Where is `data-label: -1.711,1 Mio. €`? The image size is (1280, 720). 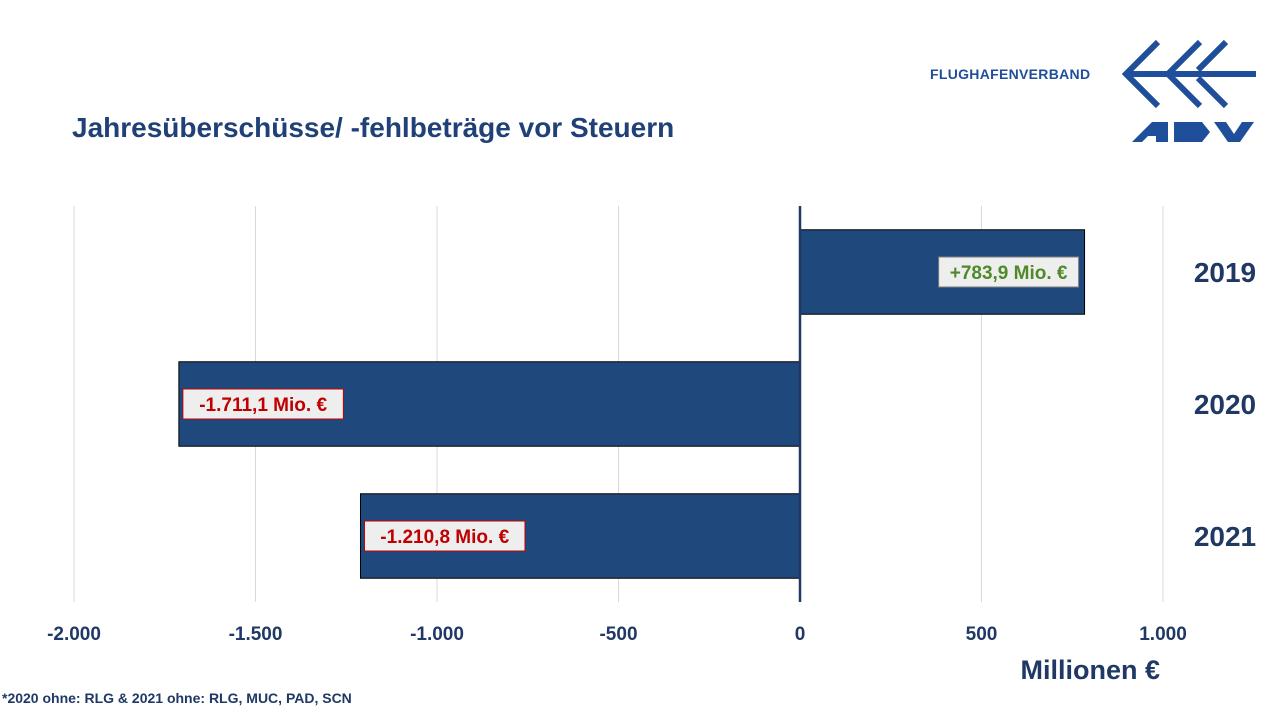
data-label: -1.711,1 Mio. € is located at coordinates (263, 405).